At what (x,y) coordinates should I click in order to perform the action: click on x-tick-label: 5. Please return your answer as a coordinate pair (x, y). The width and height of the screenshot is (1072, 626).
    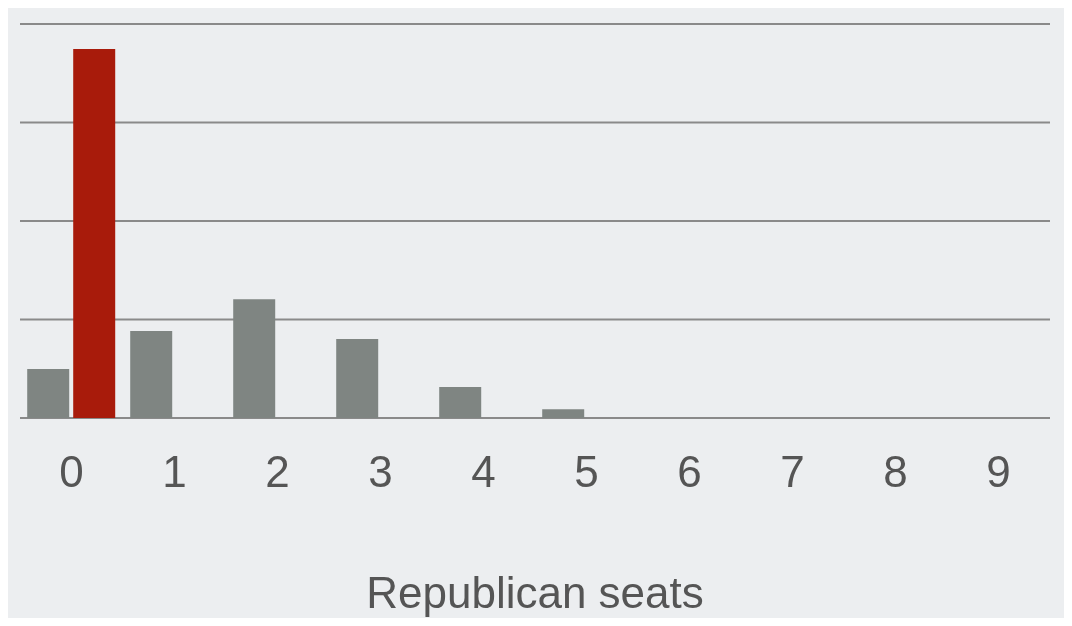
    Looking at the image, I should click on (586, 472).